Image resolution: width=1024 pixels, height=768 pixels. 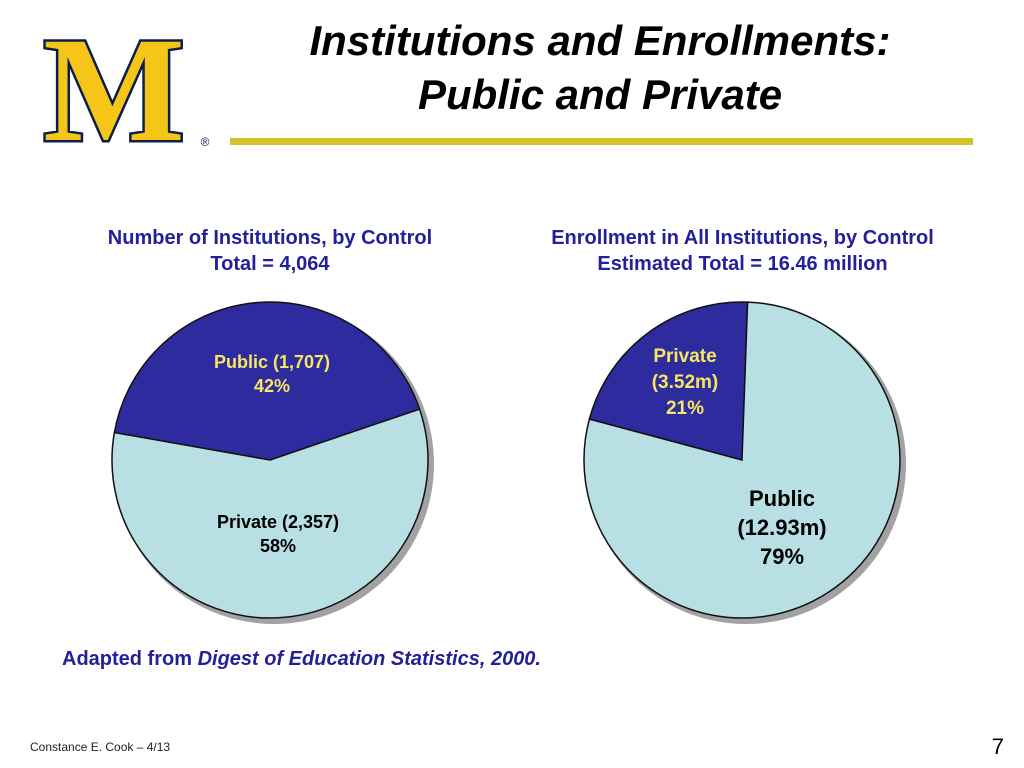 What do you see at coordinates (205, 142) in the screenshot?
I see `registered-mark: ®` at bounding box center [205, 142].